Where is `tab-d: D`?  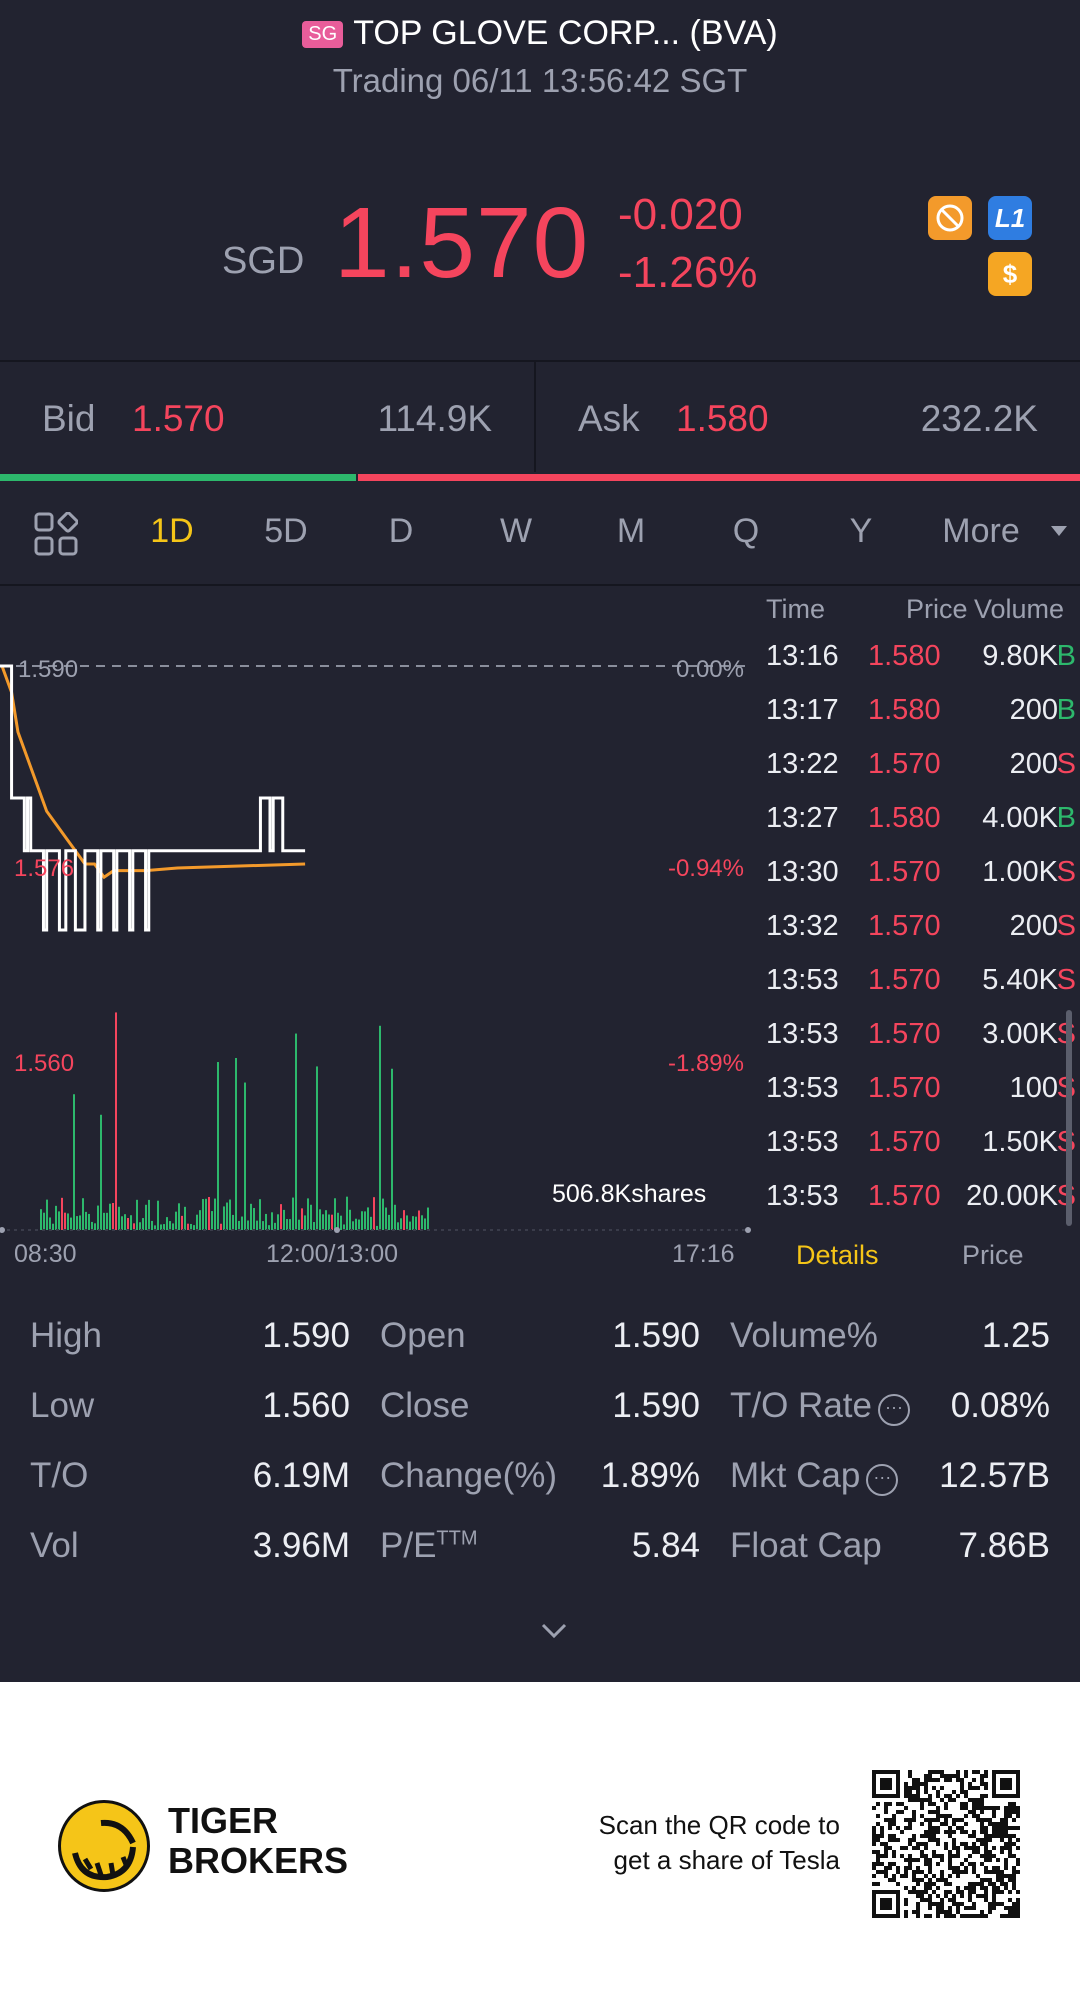
tab-d: D is located at coordinates (401, 531).